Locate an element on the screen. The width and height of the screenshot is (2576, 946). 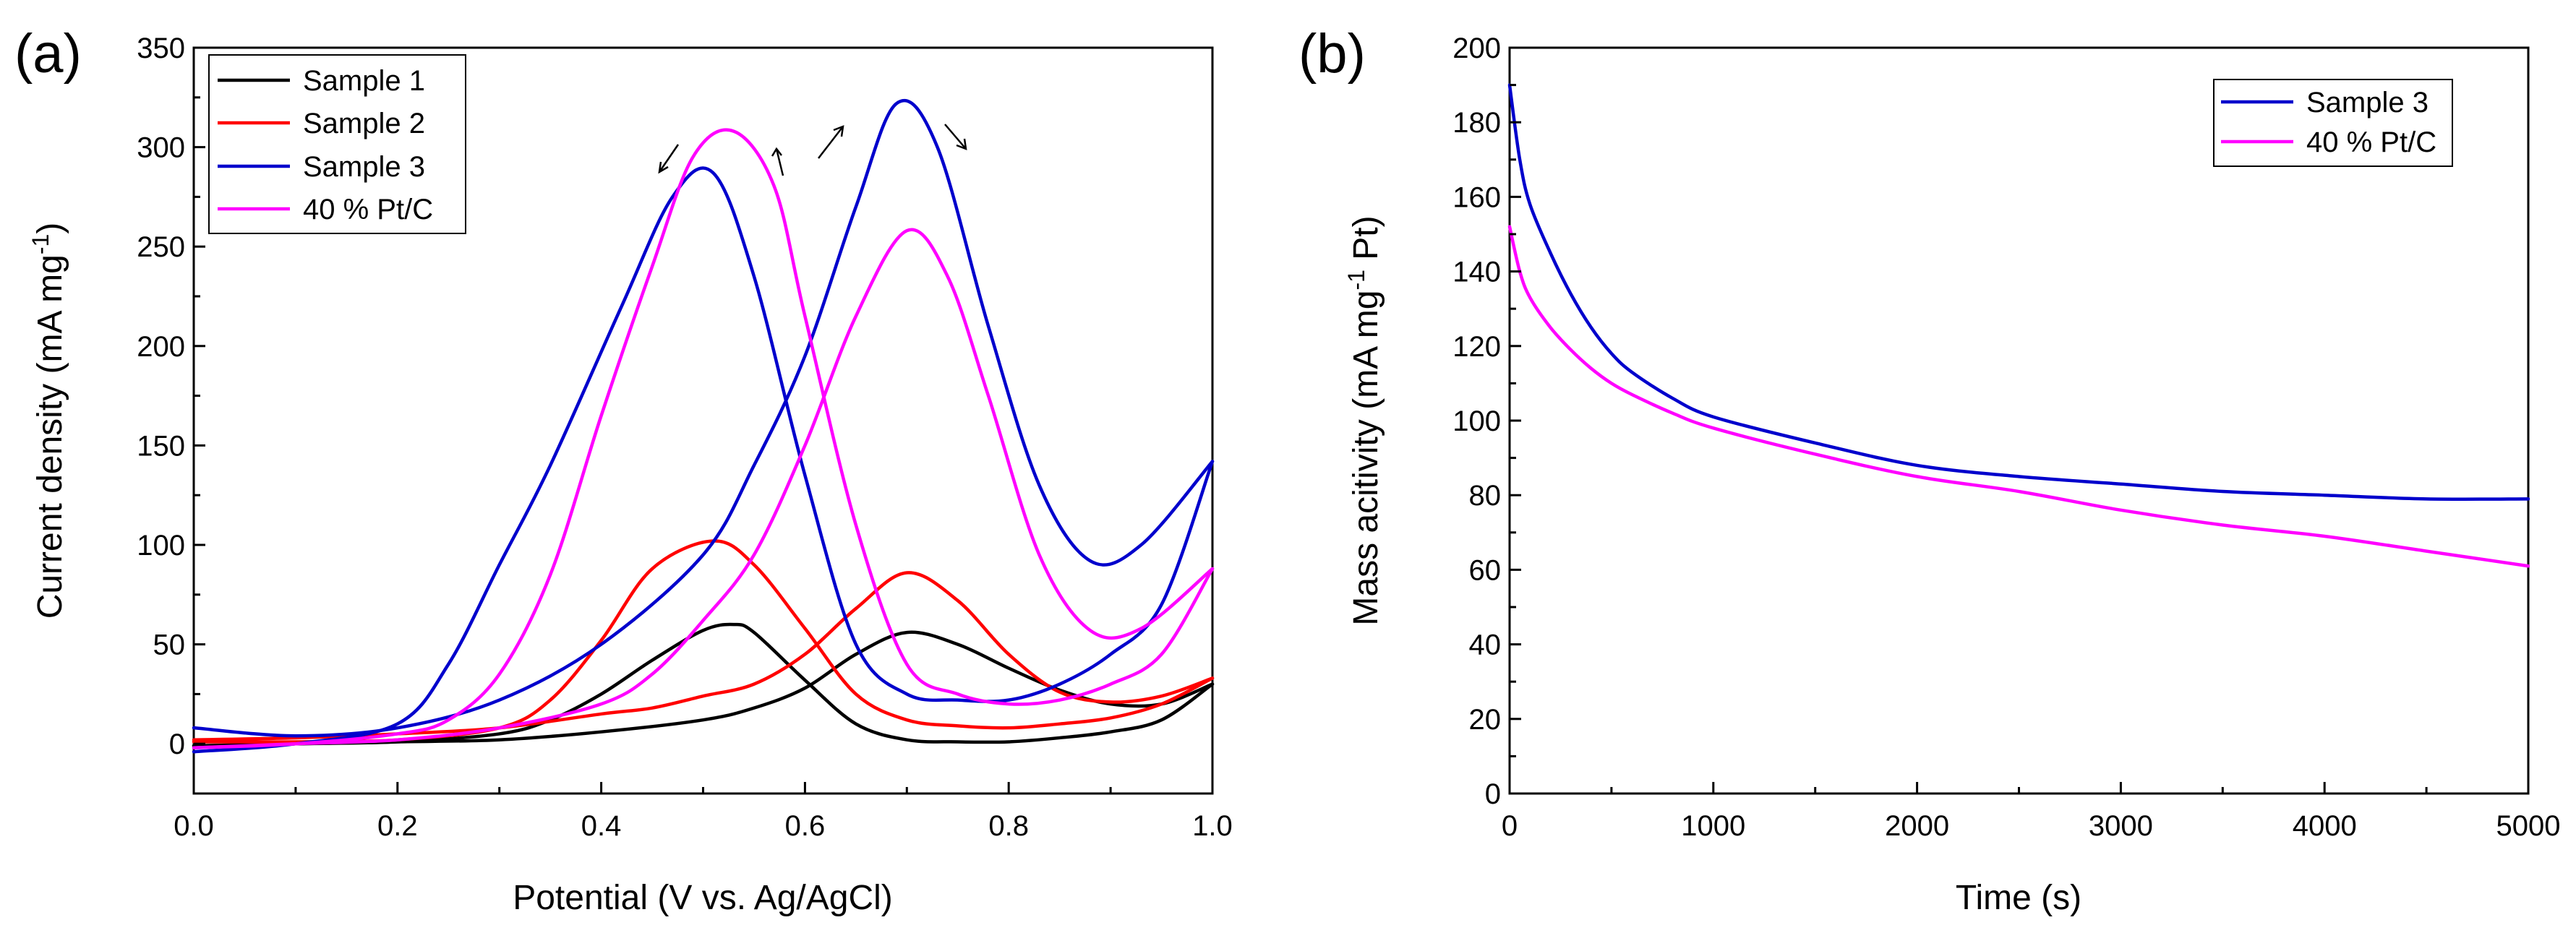
legend-item-sample-3: Sample 3 is located at coordinates (322, 167).